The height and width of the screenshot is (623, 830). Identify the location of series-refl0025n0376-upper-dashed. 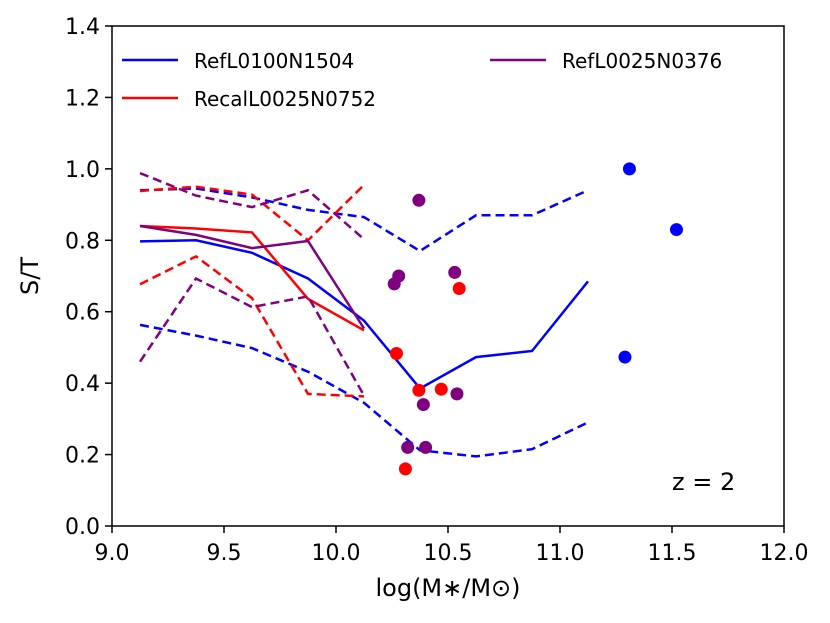
(252, 206).